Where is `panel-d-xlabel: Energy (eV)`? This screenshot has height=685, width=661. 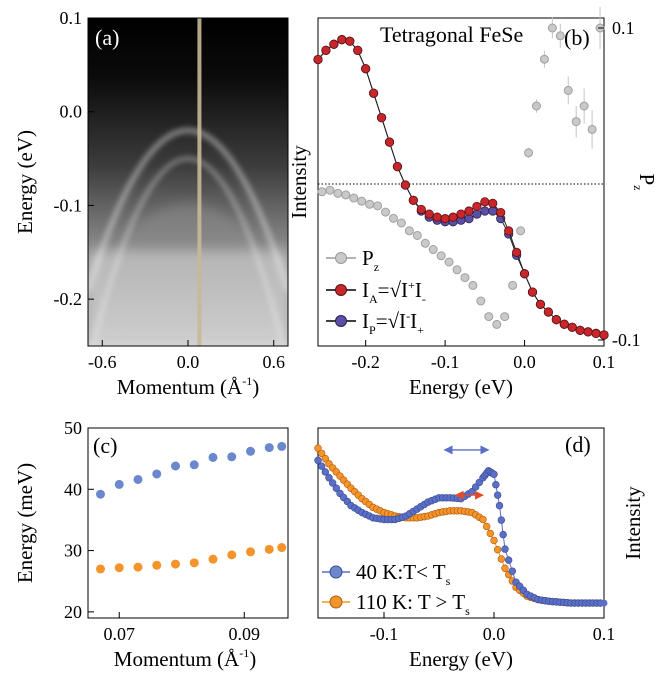
panel-d-xlabel: Energy (eV) is located at coordinates (461, 659).